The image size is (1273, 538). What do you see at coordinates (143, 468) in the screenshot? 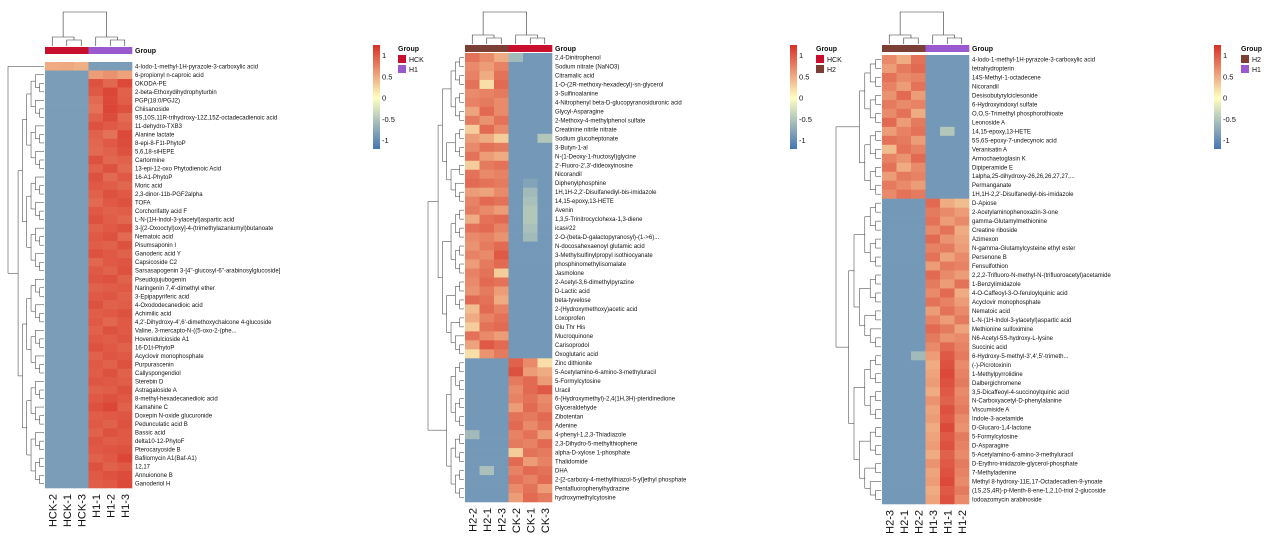
I see `row-label: 12,17` at bounding box center [143, 468].